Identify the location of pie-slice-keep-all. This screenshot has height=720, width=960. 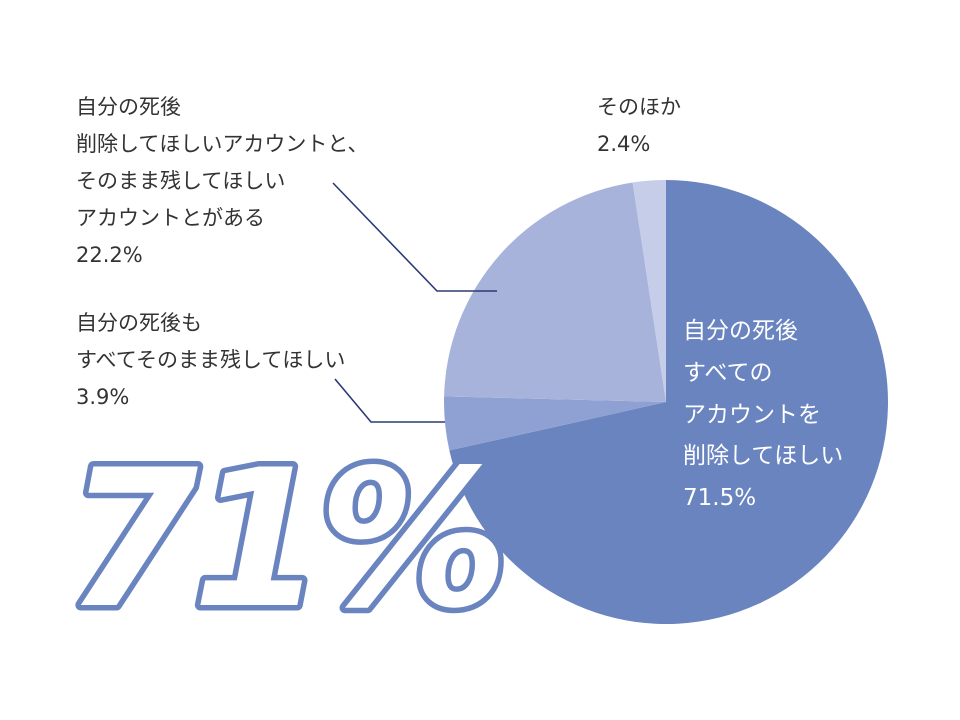
(555, 423).